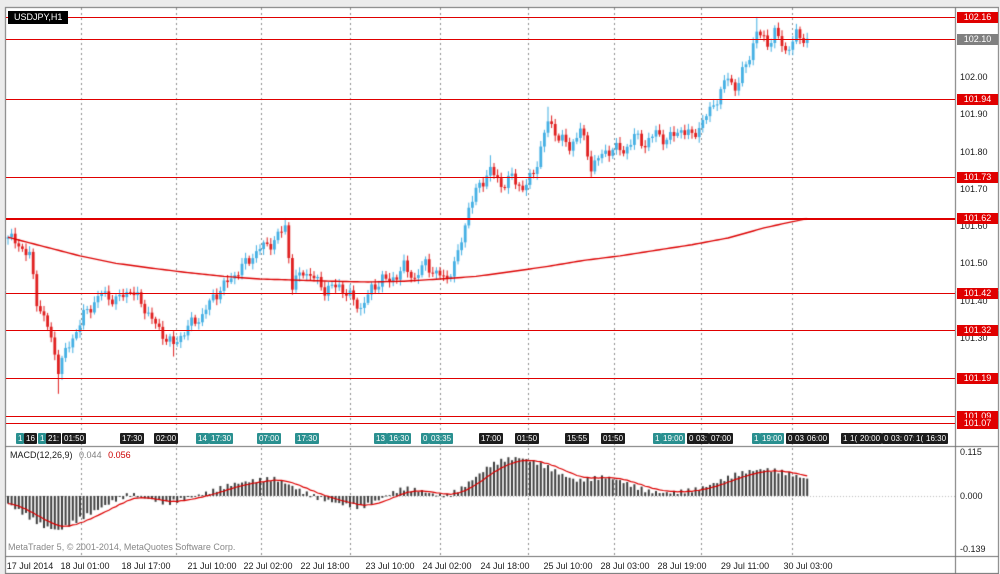  What do you see at coordinates (974, 77) in the screenshot?
I see `price-axis-tick: 102.00` at bounding box center [974, 77].